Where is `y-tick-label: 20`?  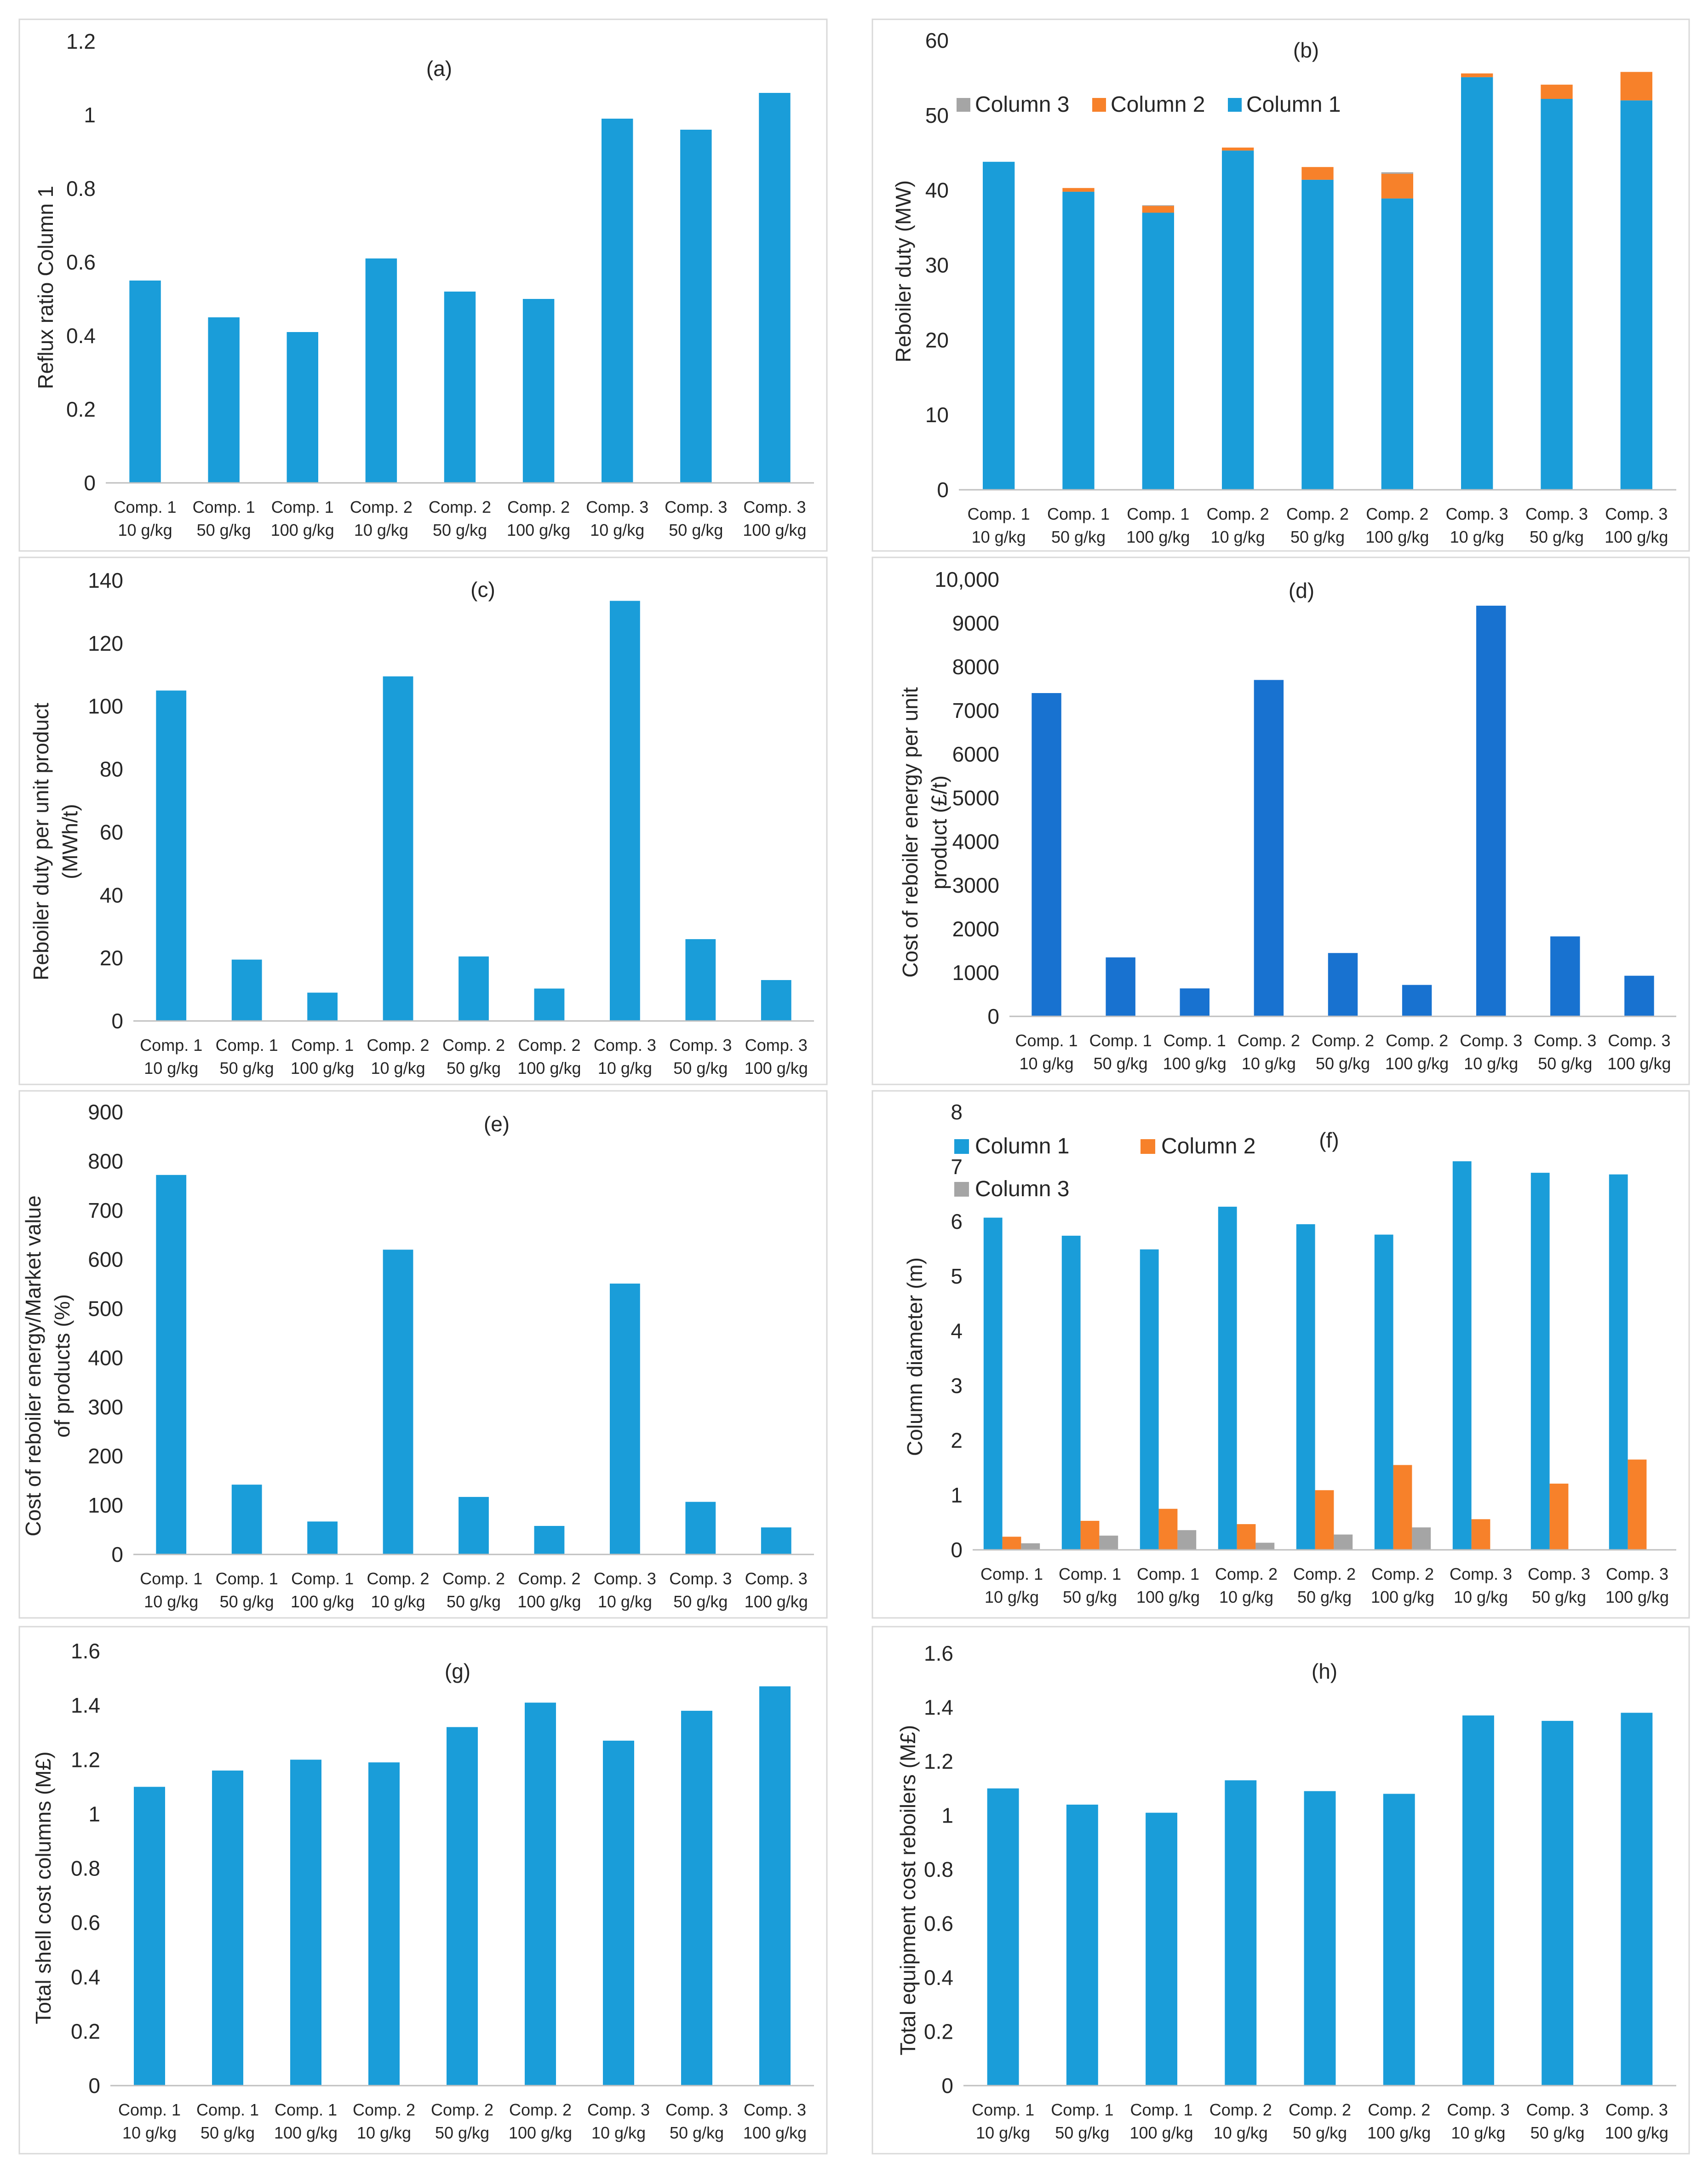 y-tick-label: 20 is located at coordinates (937, 340).